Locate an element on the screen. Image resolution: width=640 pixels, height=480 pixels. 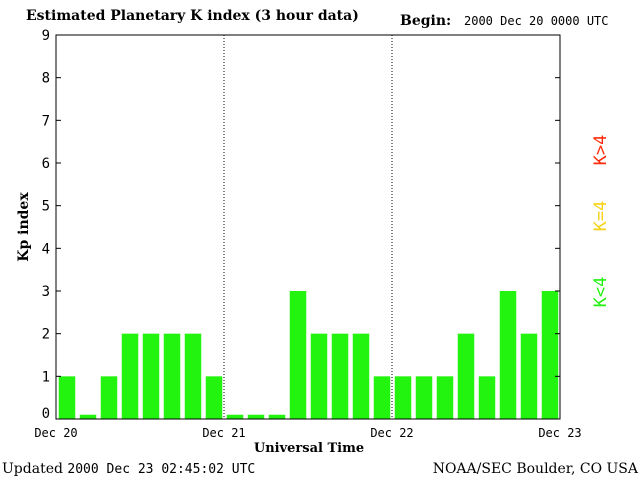
y-tick-label: 2 is located at coordinates (46, 335).